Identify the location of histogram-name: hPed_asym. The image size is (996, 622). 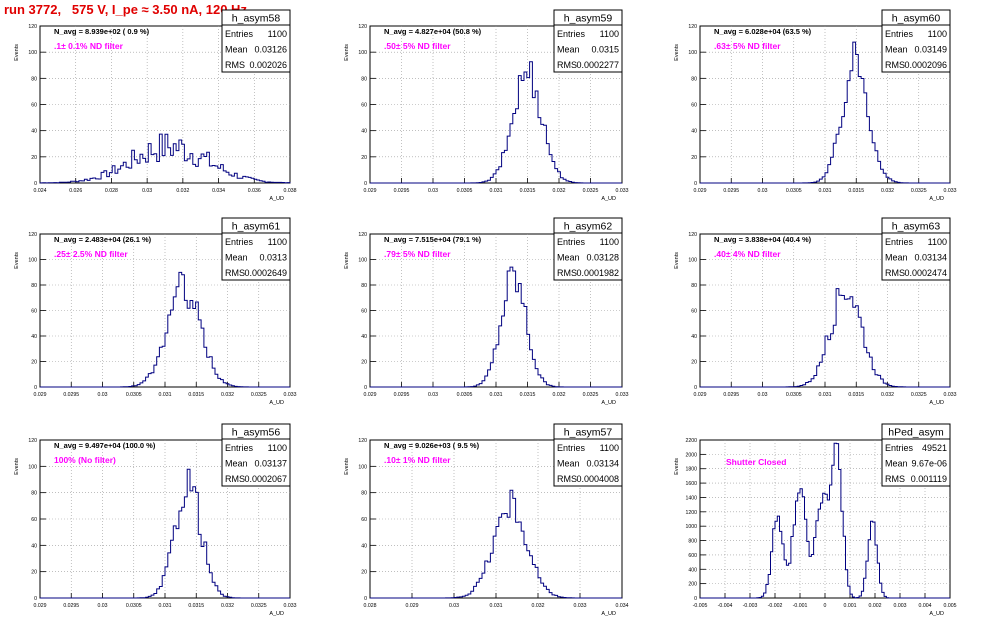
(916, 433).